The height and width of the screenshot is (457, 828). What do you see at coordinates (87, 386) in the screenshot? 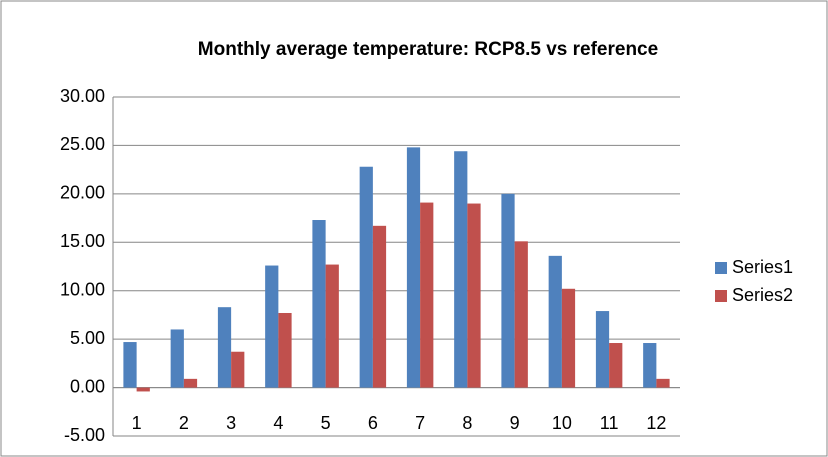
I see `y-tick-label: 0.00` at bounding box center [87, 386].